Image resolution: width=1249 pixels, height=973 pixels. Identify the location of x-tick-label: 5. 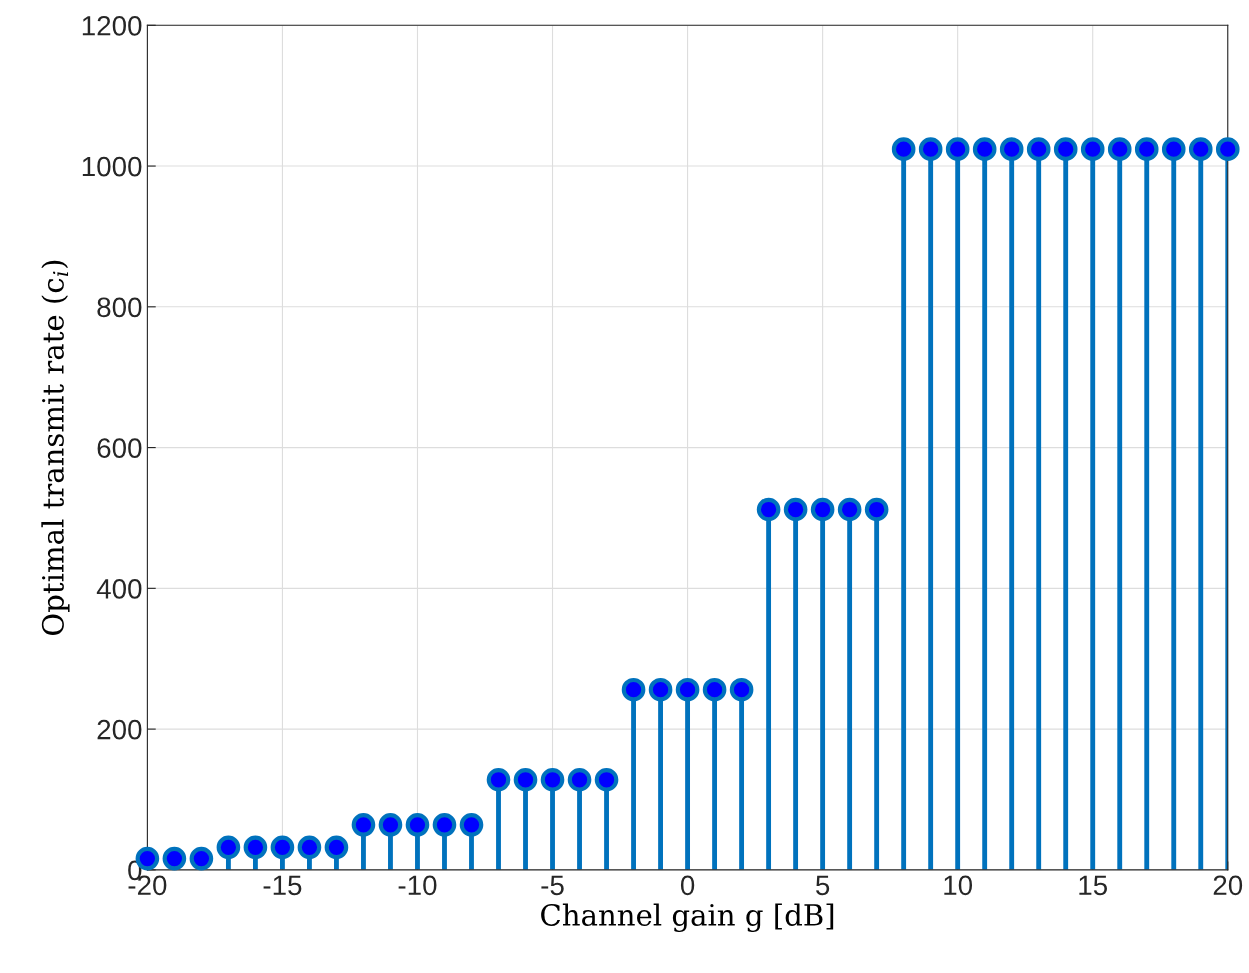
(823, 885).